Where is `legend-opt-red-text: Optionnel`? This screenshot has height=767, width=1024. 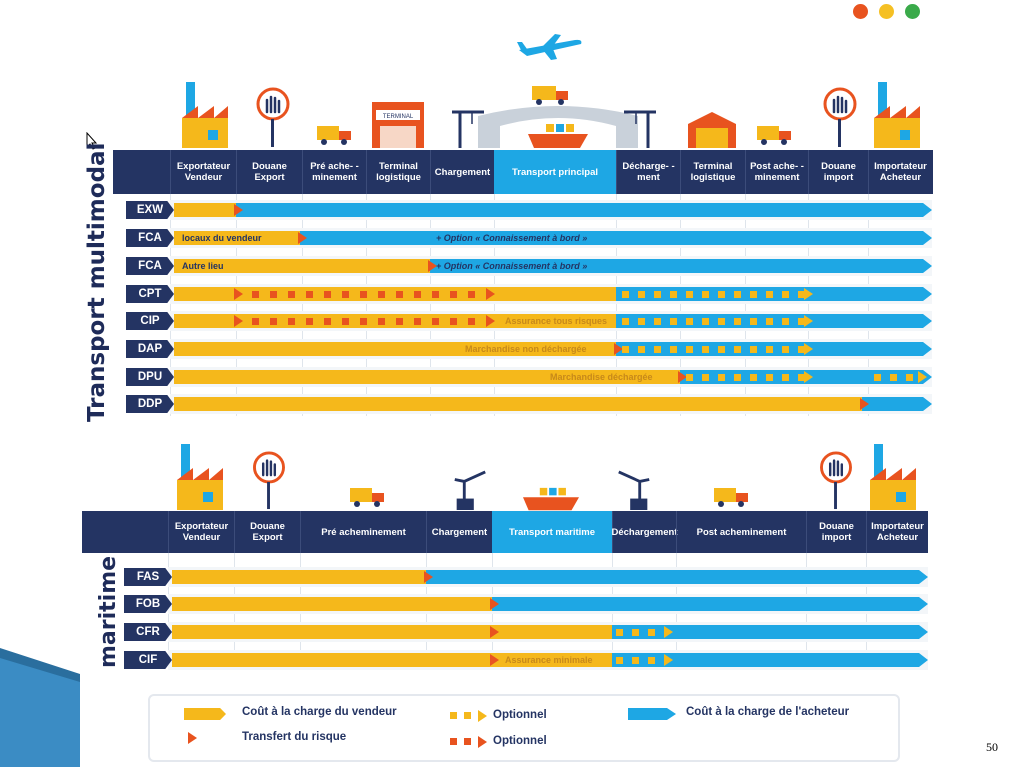 legend-opt-red-text: Optionnel is located at coordinates (520, 741).